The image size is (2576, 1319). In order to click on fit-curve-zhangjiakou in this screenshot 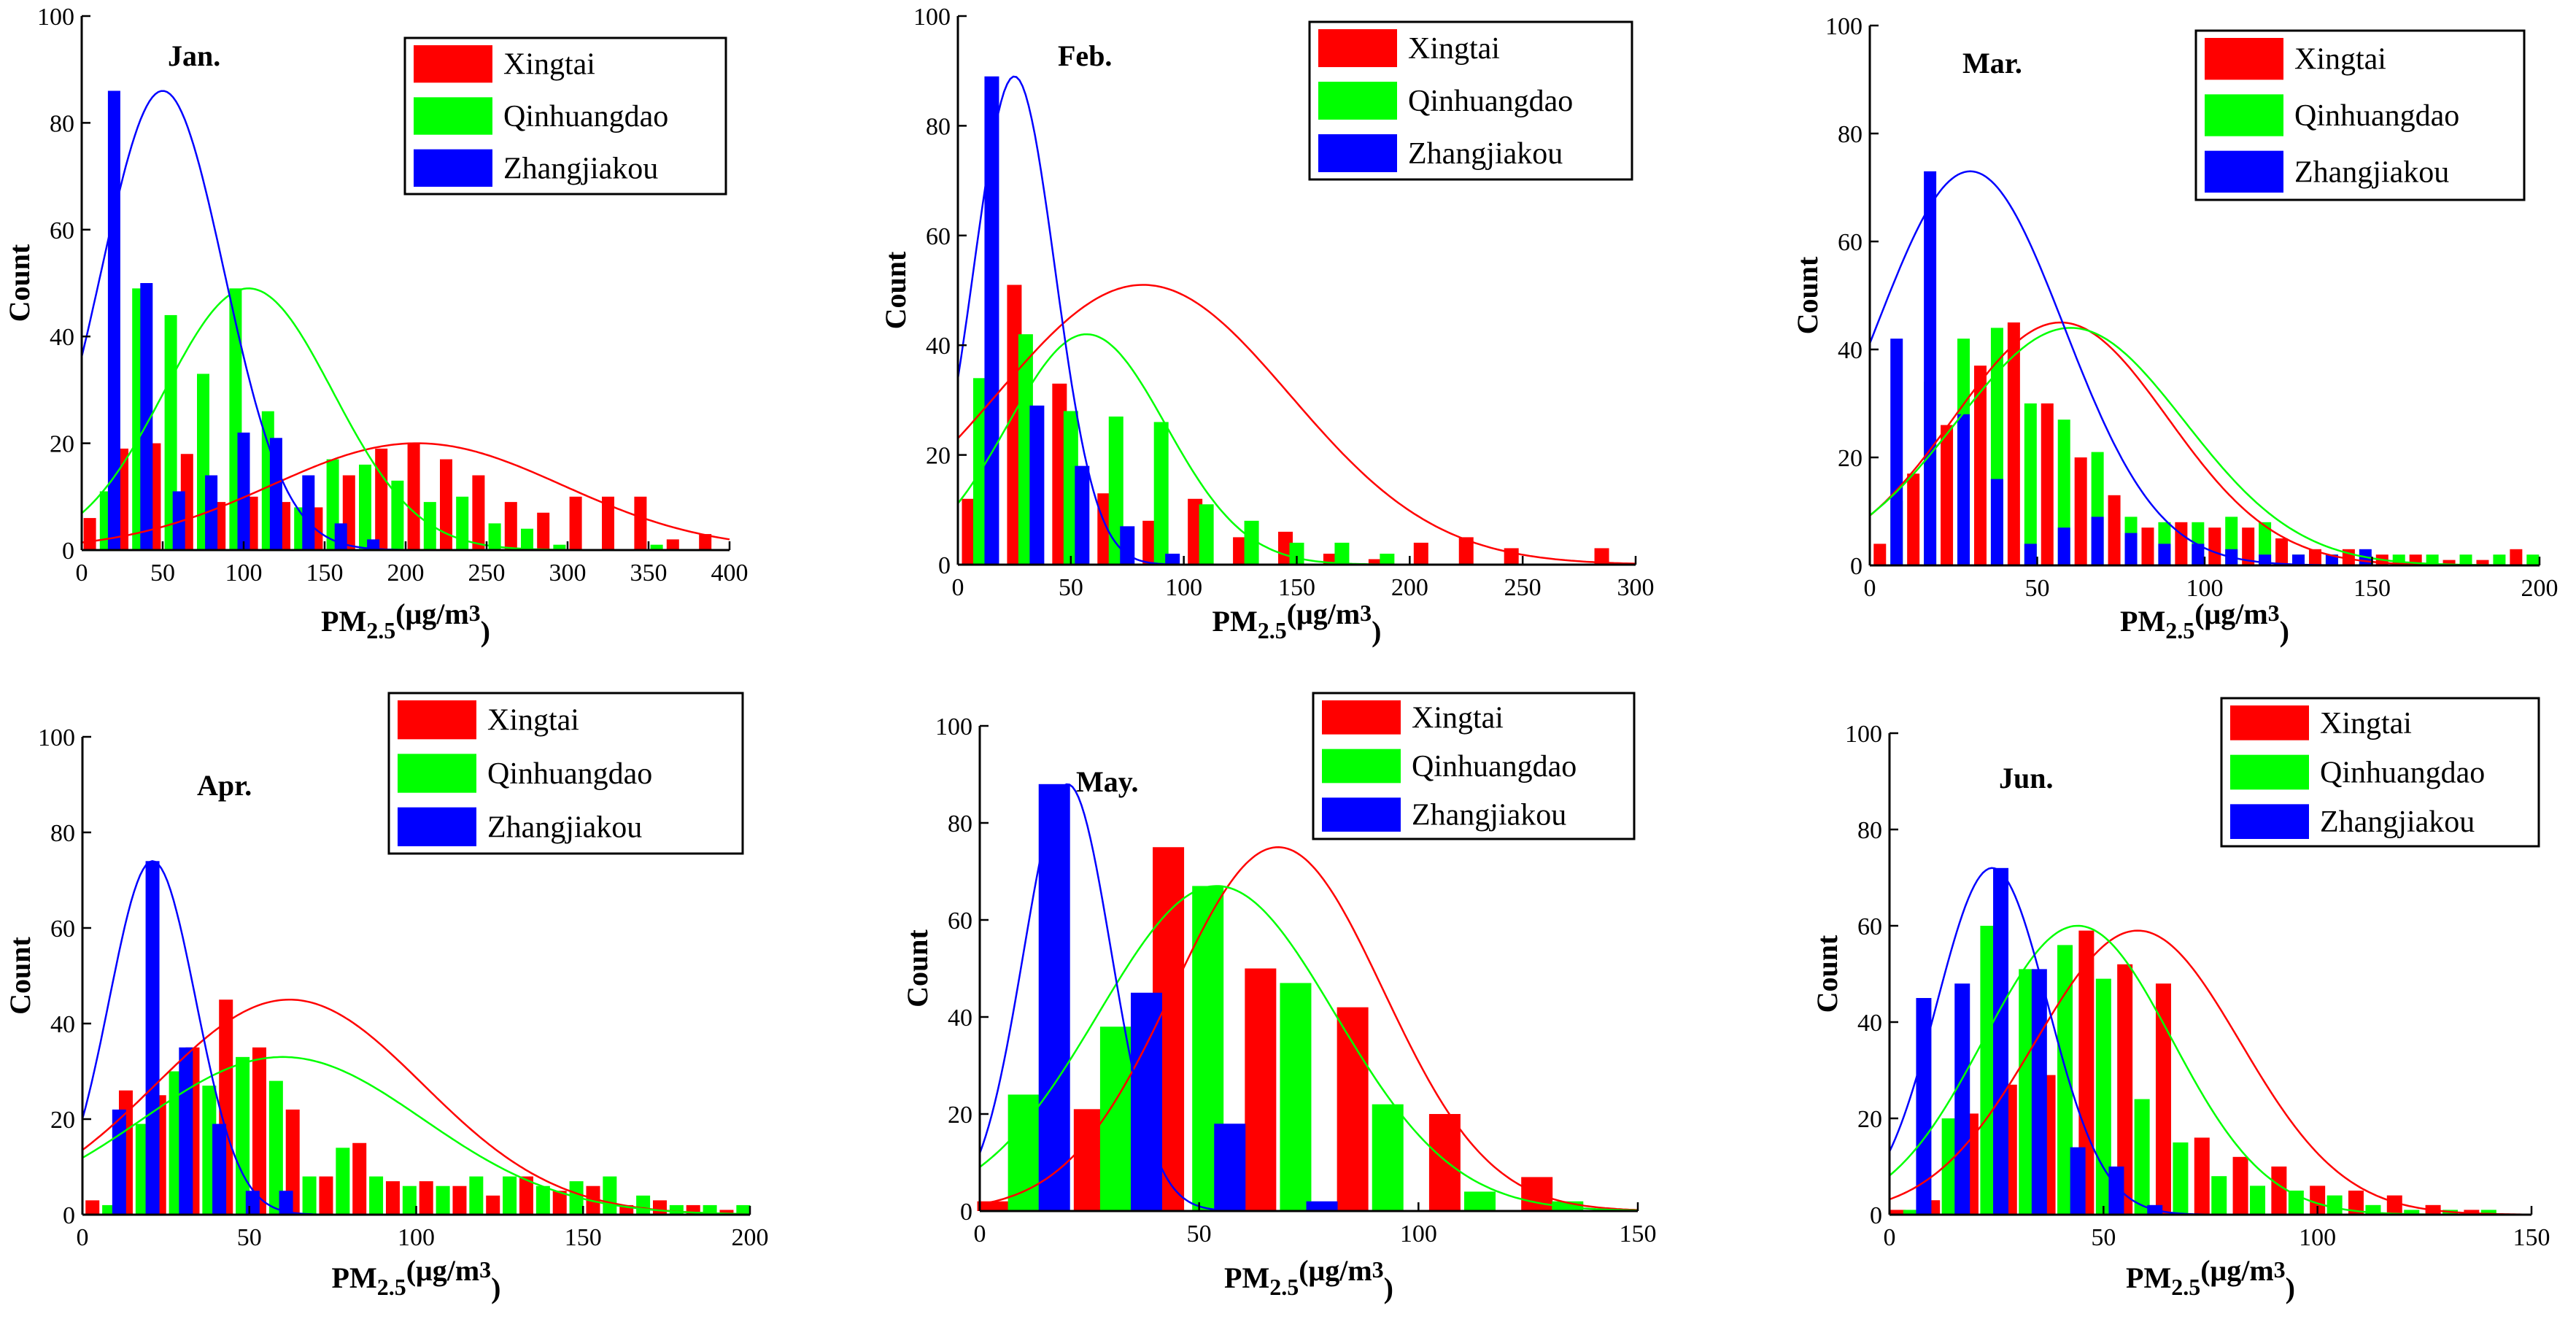, I will do `click(2204, 368)`.